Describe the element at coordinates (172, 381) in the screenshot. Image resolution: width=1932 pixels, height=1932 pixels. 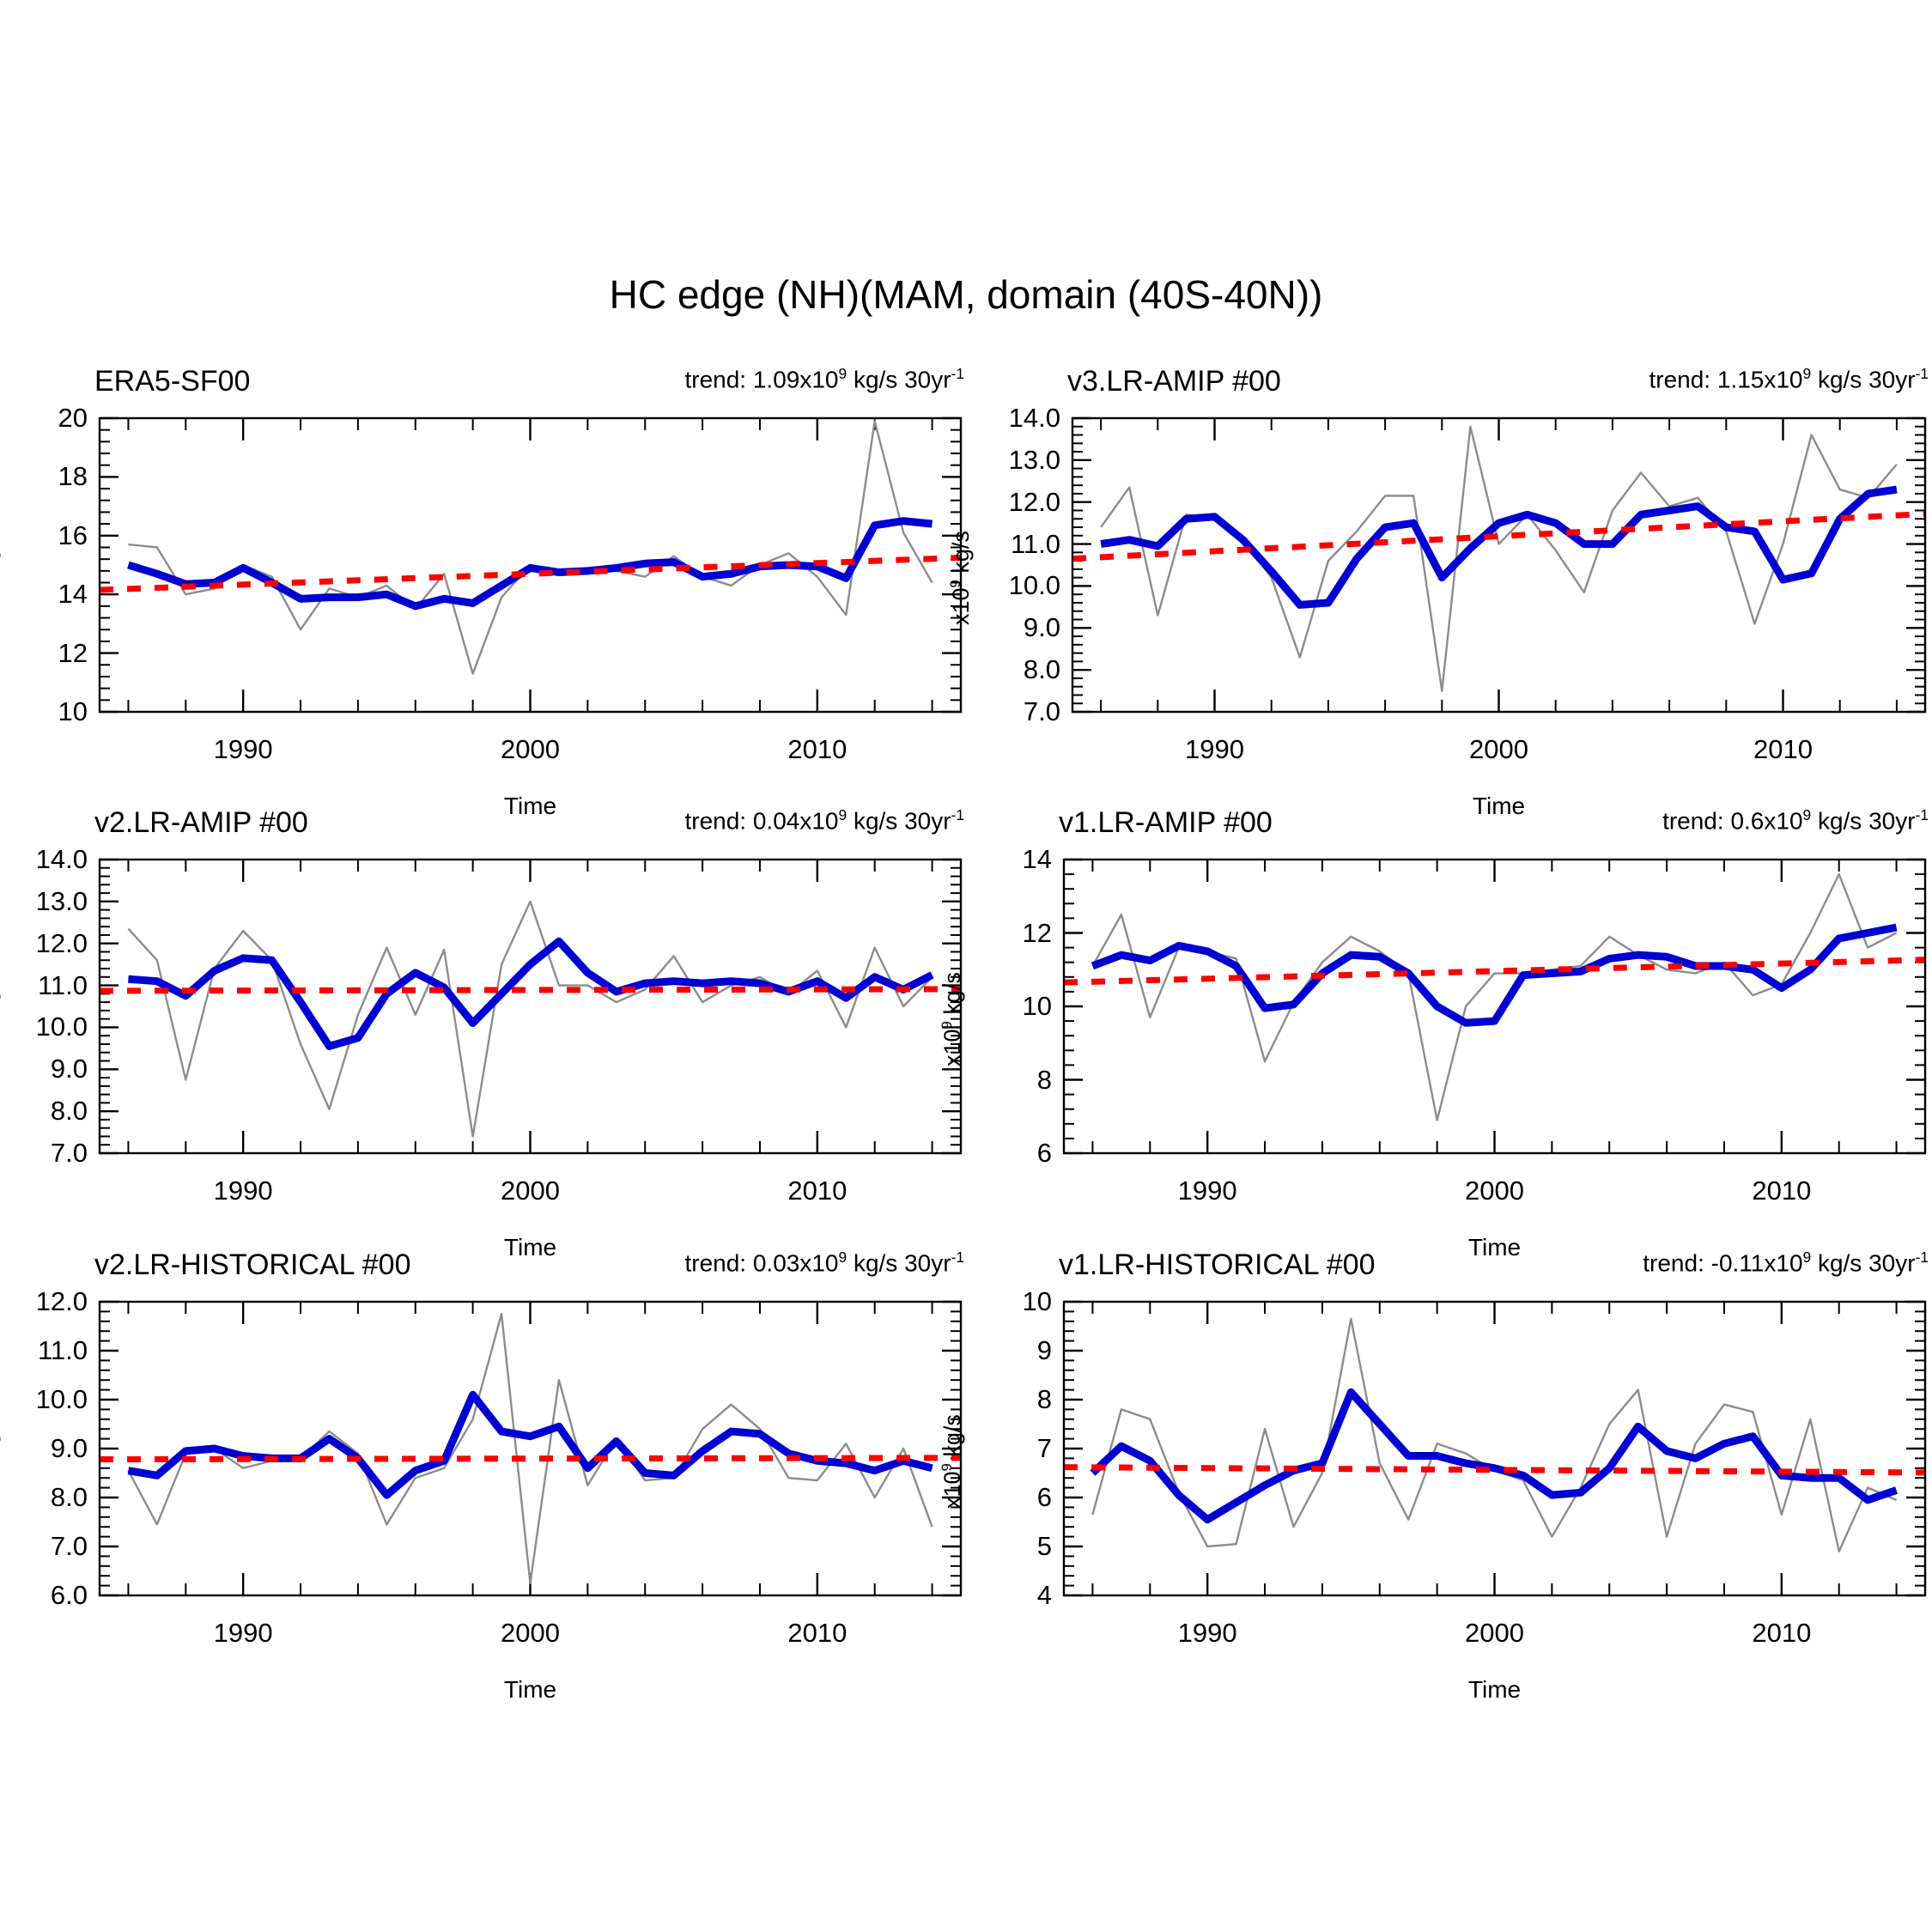
I see `panel-title: ERA5-SF00` at that location.